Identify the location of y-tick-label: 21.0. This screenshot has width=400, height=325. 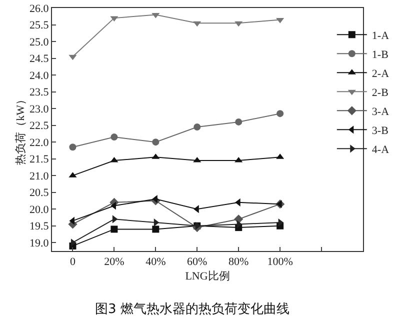
(40, 176).